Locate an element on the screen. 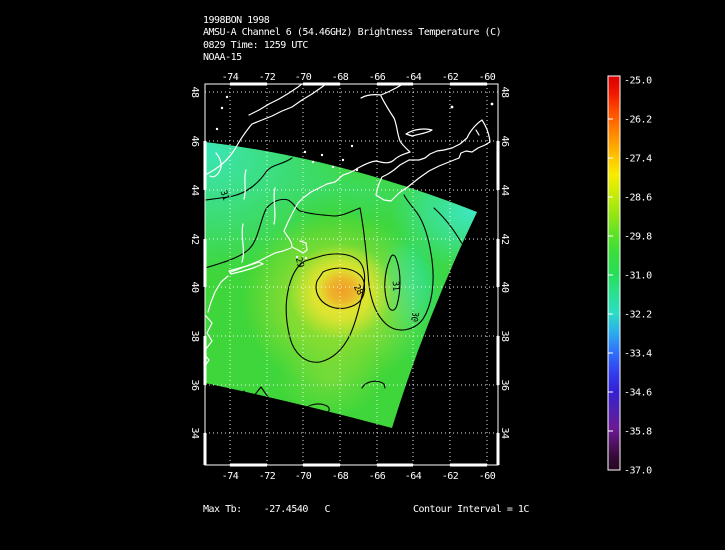  lon-label-bottom-72: -72 is located at coordinates (267, 476).